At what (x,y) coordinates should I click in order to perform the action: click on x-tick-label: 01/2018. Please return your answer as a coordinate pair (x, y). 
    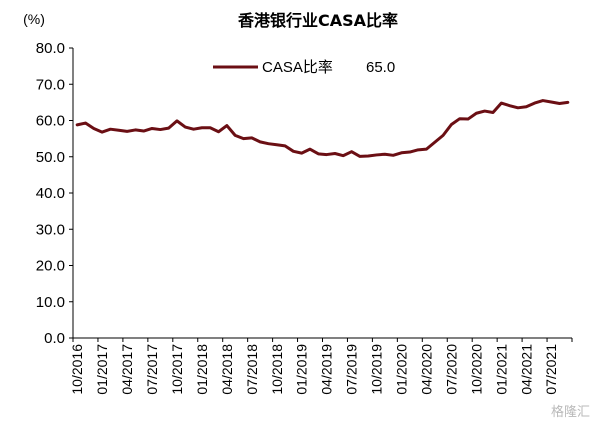
    Looking at the image, I should click on (202, 369).